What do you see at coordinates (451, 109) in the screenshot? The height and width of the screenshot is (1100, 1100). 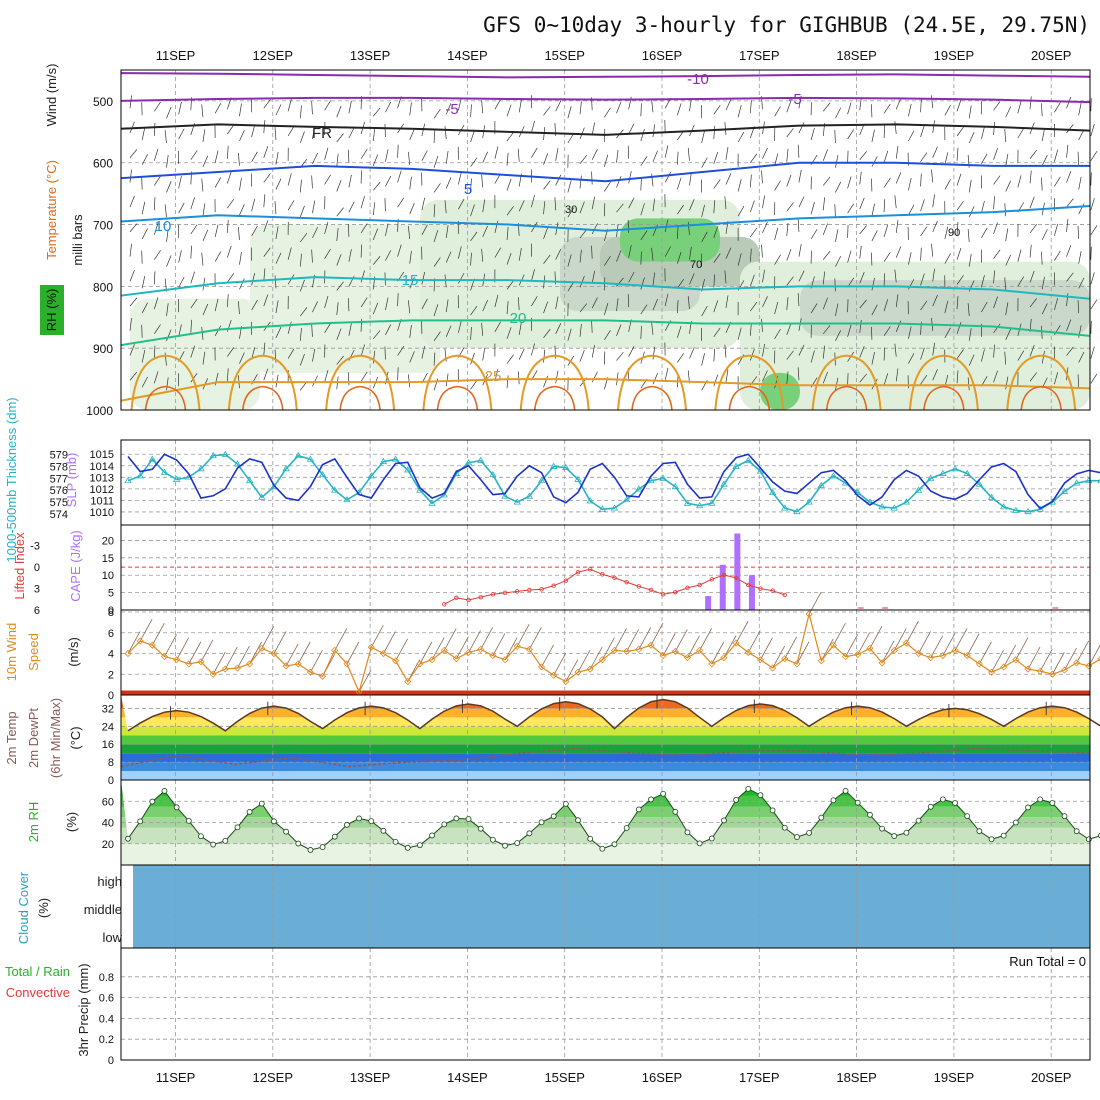 I see `isotherm-label: -5` at bounding box center [451, 109].